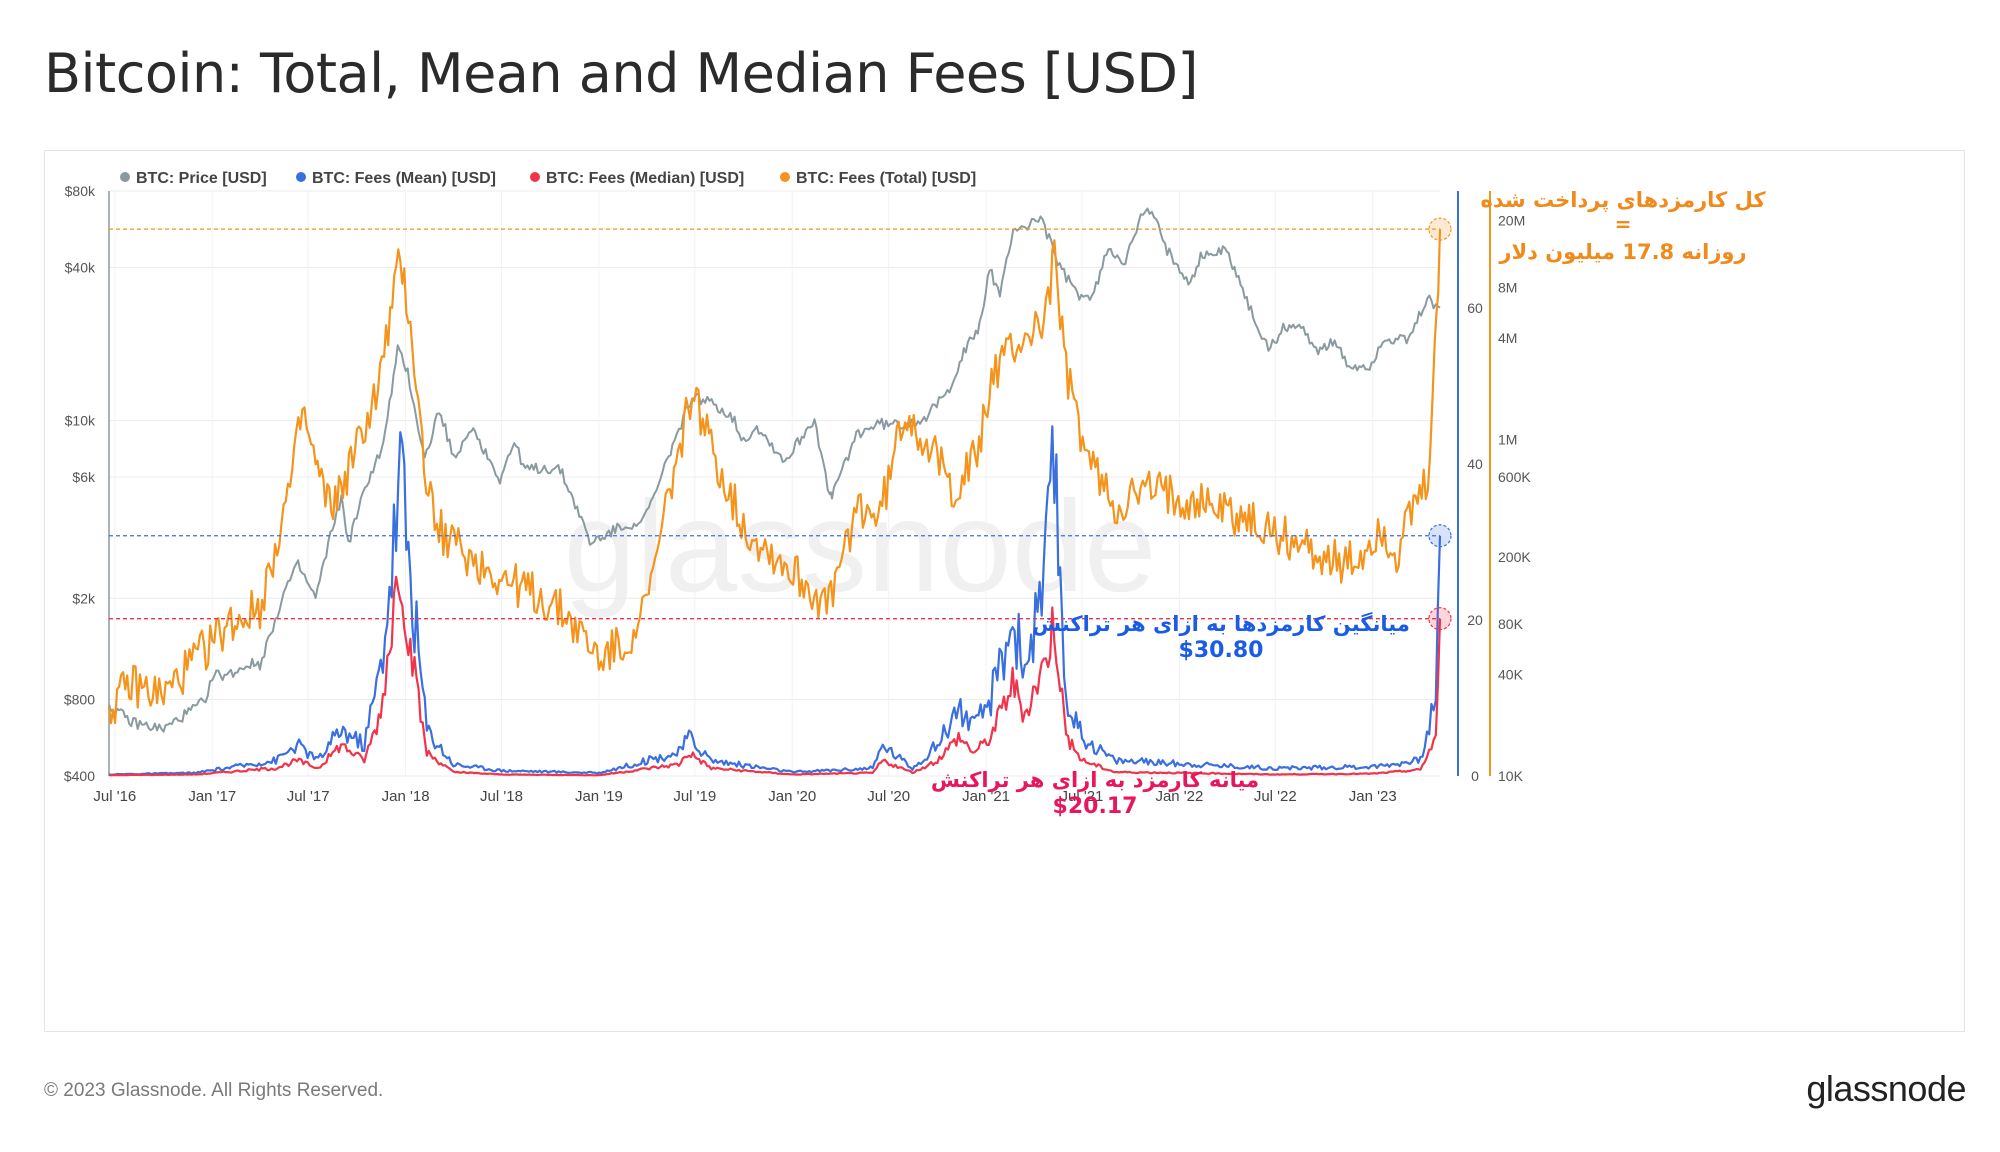  Describe the element at coordinates (406, 796) in the screenshot. I see `x-tick-label: Jan '18` at that location.